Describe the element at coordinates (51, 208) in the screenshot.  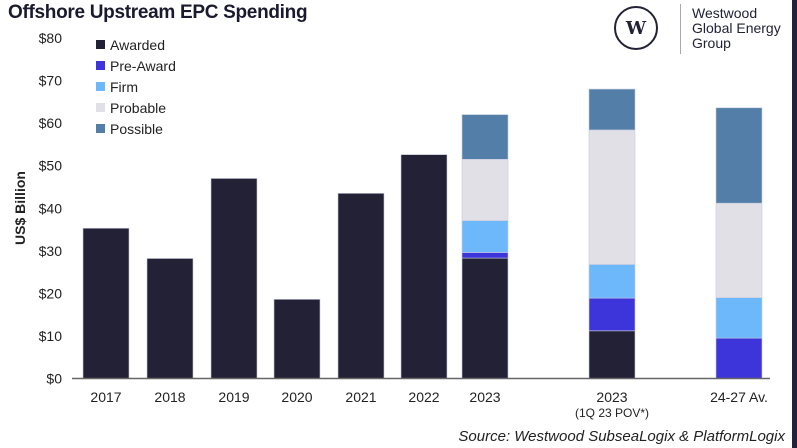
I see `y-tick-label: $40` at that location.